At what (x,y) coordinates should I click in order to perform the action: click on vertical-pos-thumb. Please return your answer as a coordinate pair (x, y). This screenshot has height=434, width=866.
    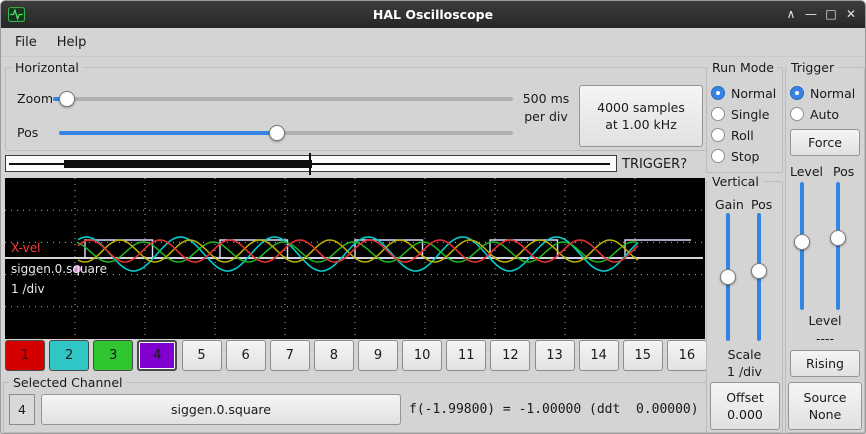
    Looking at the image, I should click on (759, 271).